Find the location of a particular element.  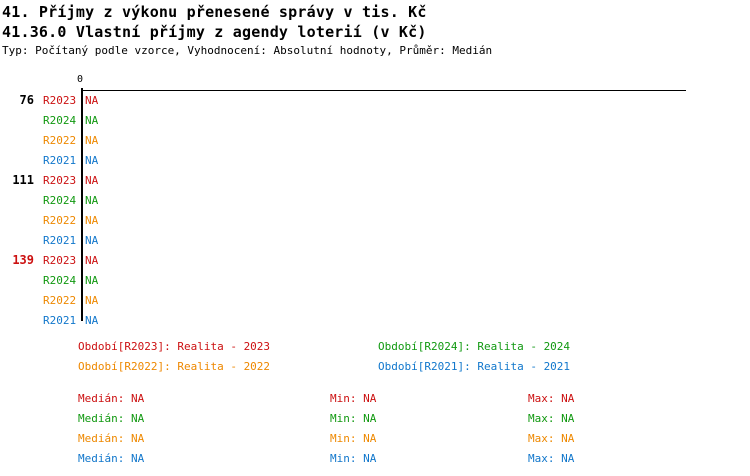

legend-item: Období[R2024]: Realita - 2024 is located at coordinates (474, 346).